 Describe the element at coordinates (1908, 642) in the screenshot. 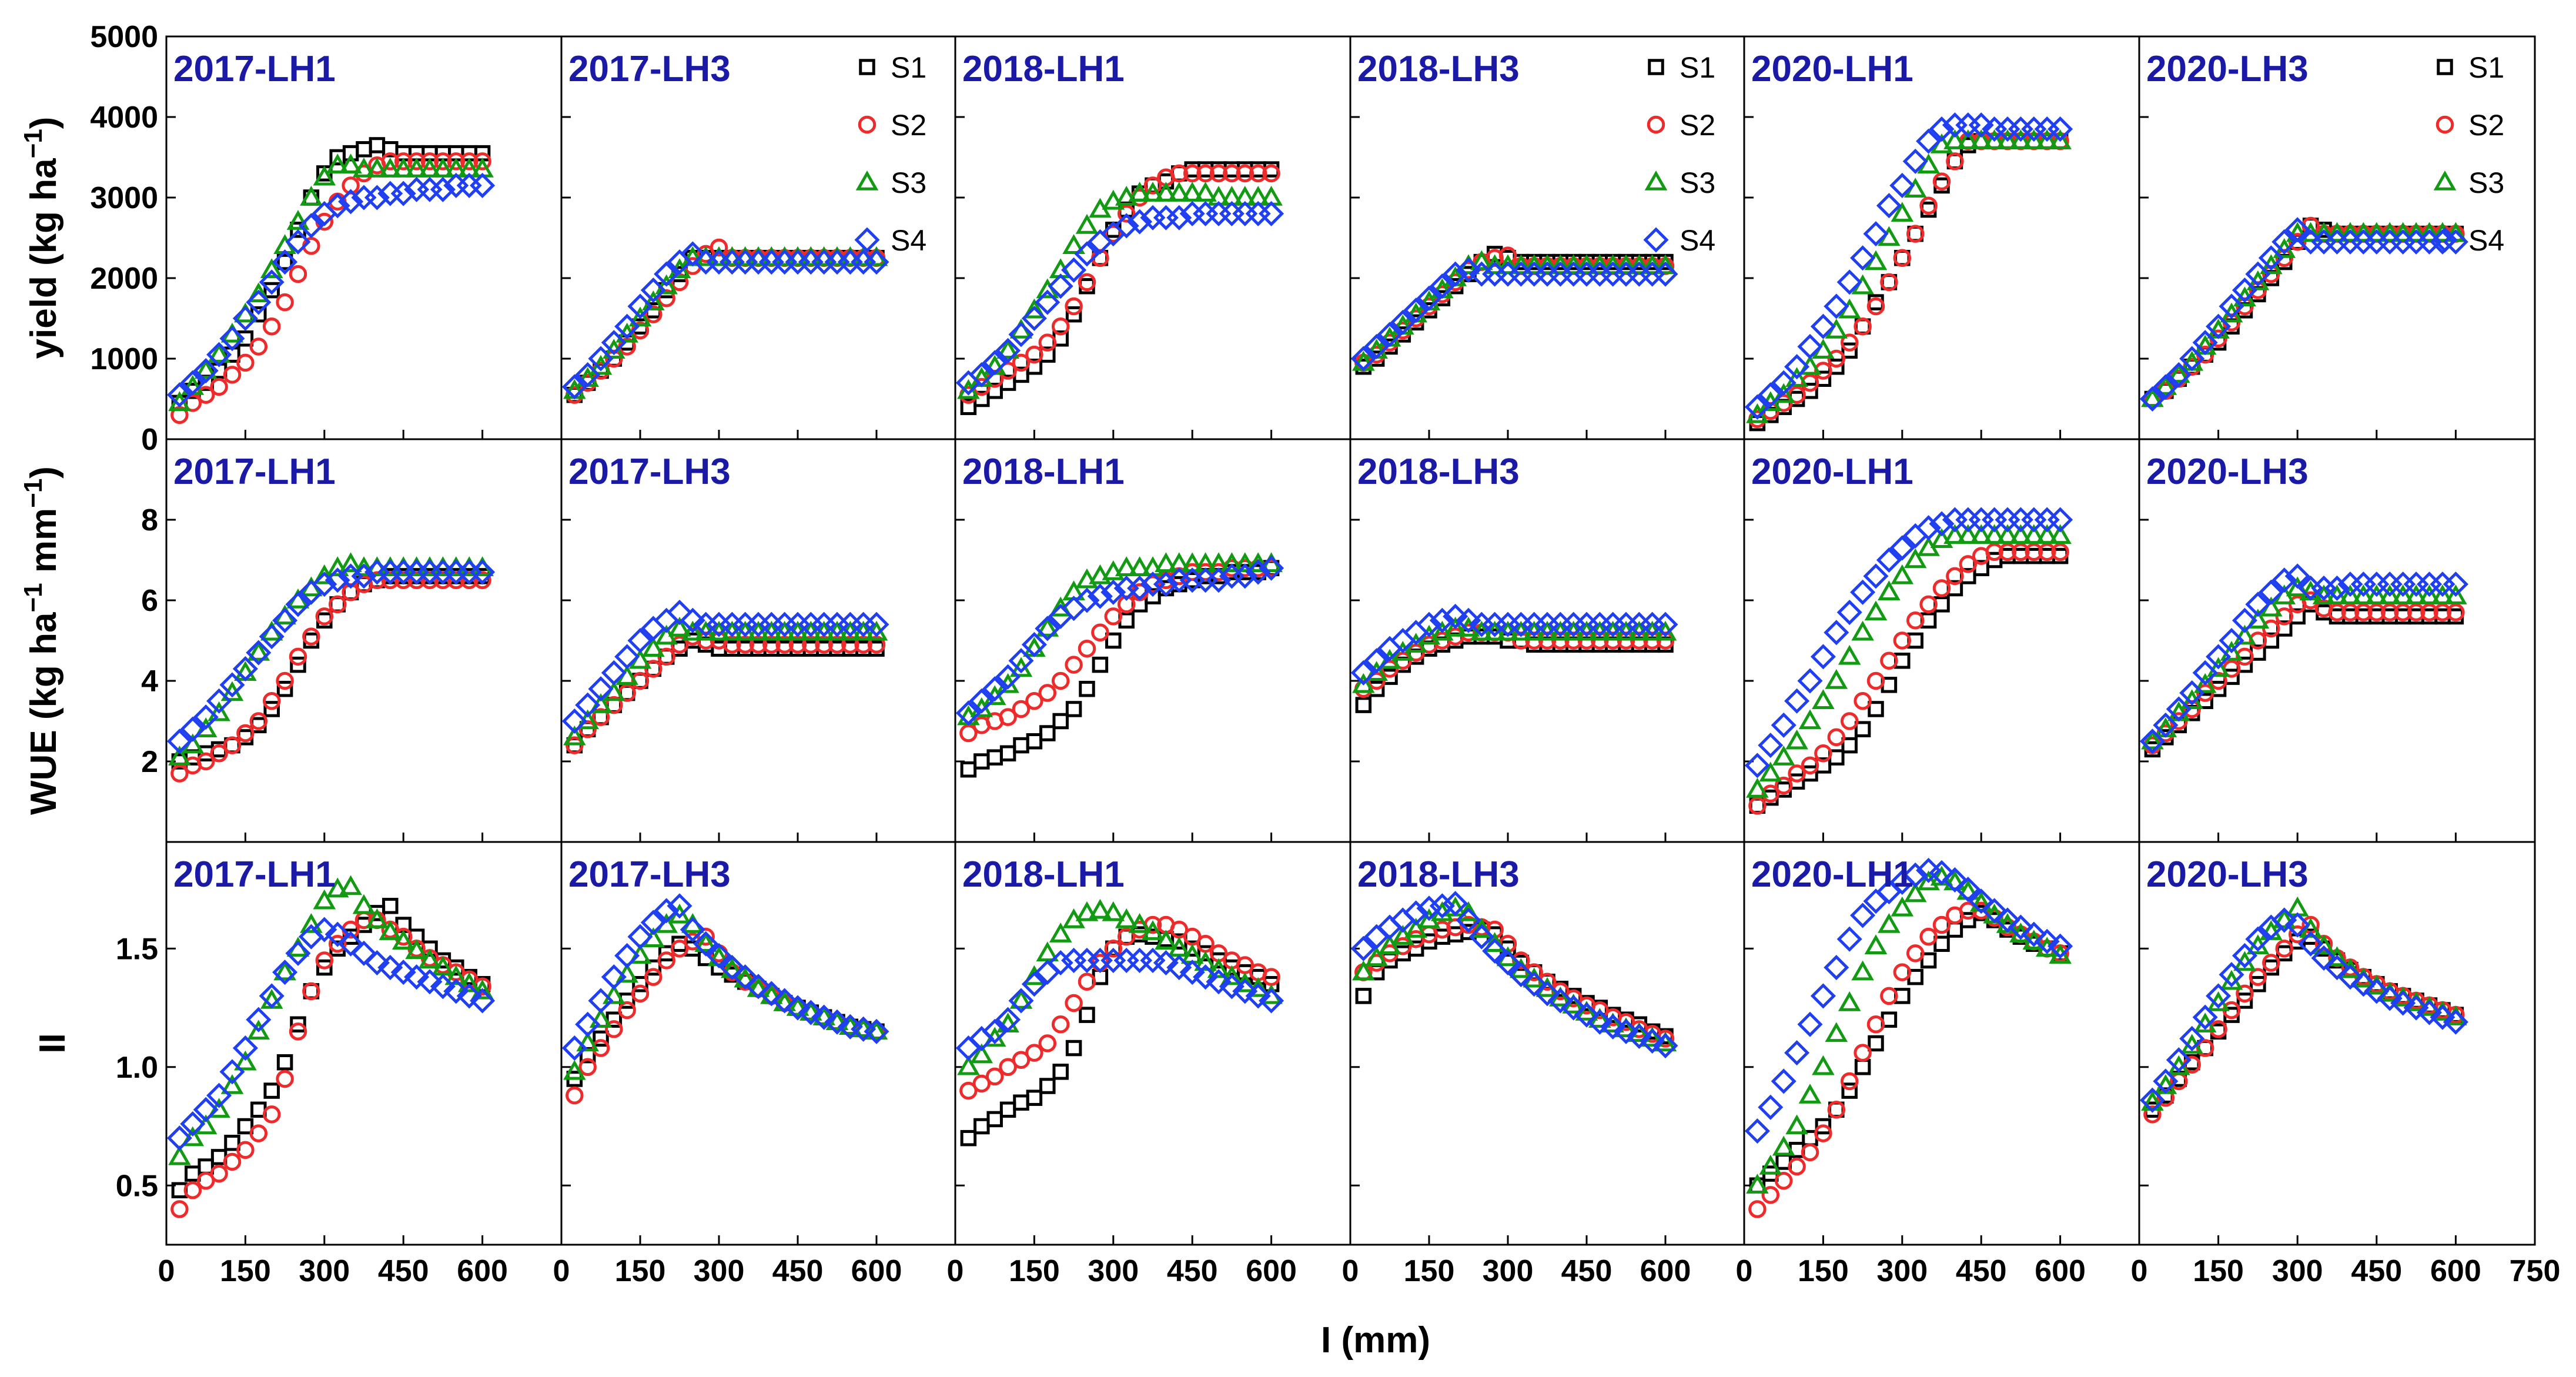

I see `series-s4-wue-2020-lh1` at that location.